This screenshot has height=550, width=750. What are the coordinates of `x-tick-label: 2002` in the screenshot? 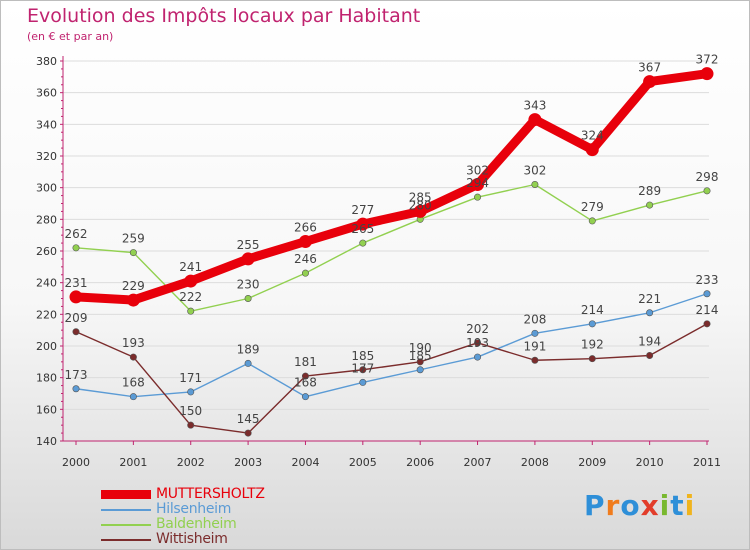 It's located at (191, 462).